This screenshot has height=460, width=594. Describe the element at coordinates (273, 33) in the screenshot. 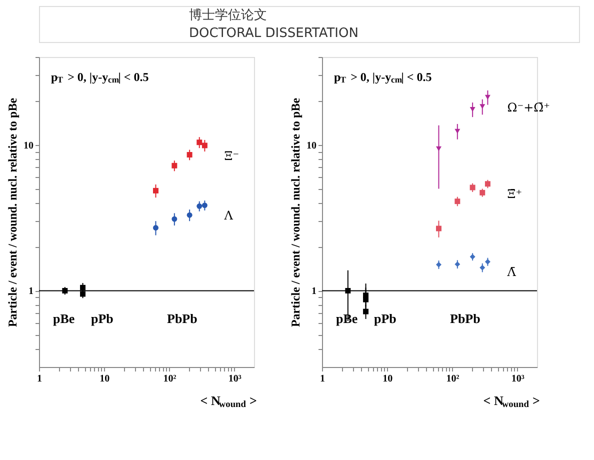

I see `text: DOCTORAL DISSERTATION` at that location.